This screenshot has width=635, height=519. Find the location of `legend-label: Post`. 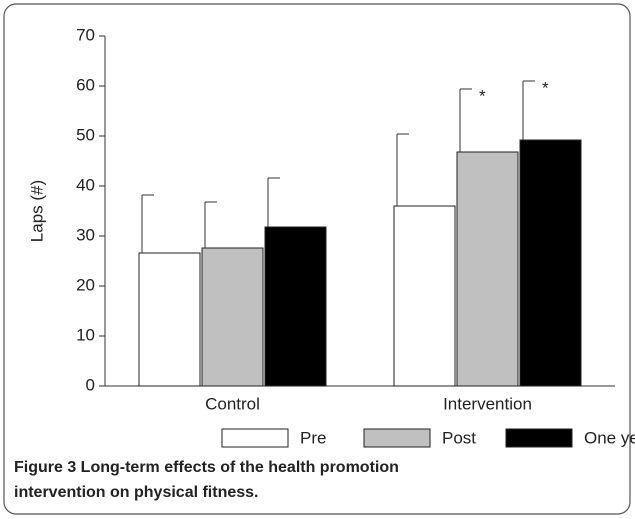

legend-label: Post is located at coordinates (459, 437).